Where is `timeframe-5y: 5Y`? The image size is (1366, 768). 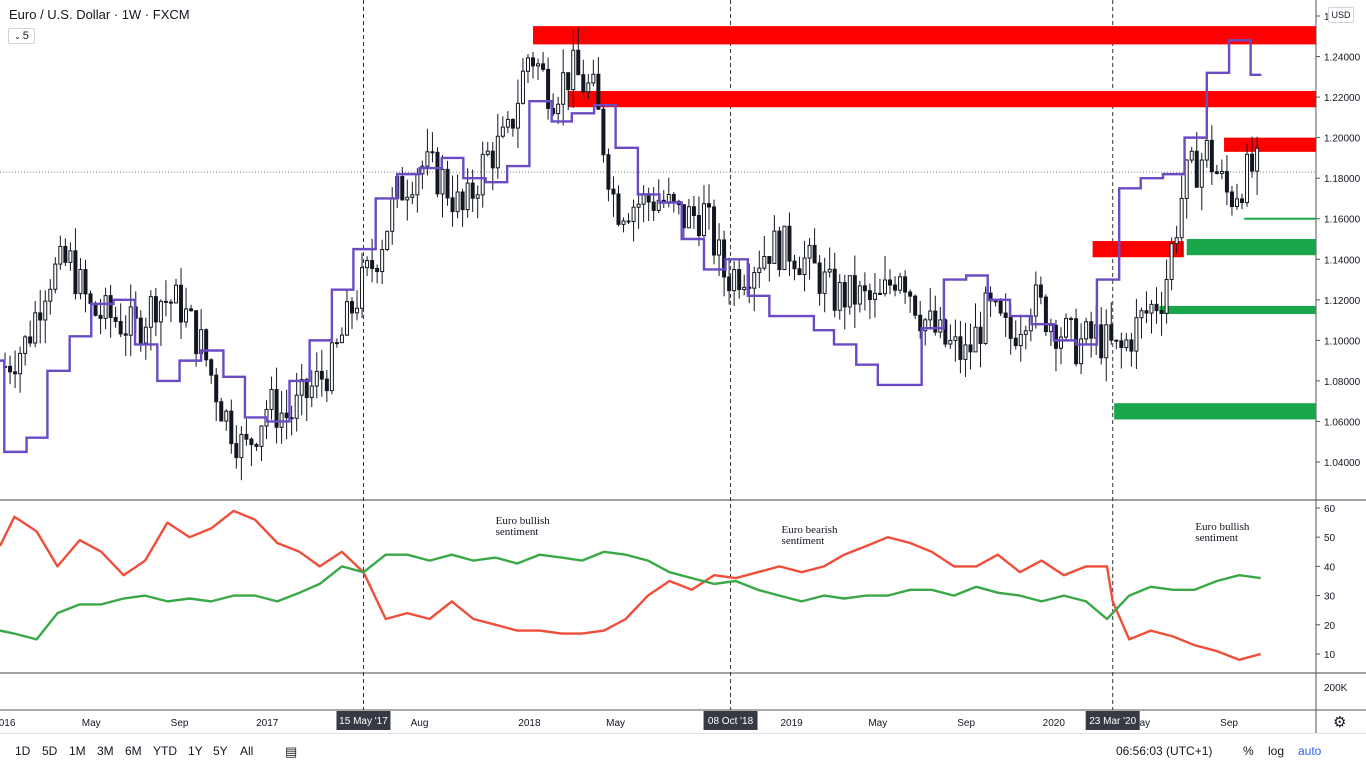
timeframe-5y: 5Y is located at coordinates (220, 751).